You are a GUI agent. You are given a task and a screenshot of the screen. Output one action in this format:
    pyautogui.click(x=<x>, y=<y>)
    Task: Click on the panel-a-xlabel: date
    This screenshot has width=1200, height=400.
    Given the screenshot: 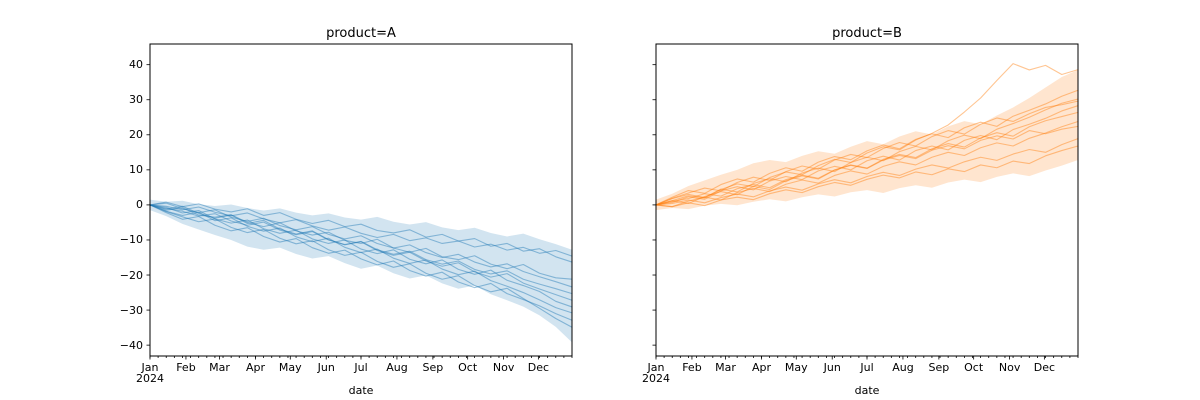 What is the action you would take?
    pyautogui.click(x=361, y=390)
    